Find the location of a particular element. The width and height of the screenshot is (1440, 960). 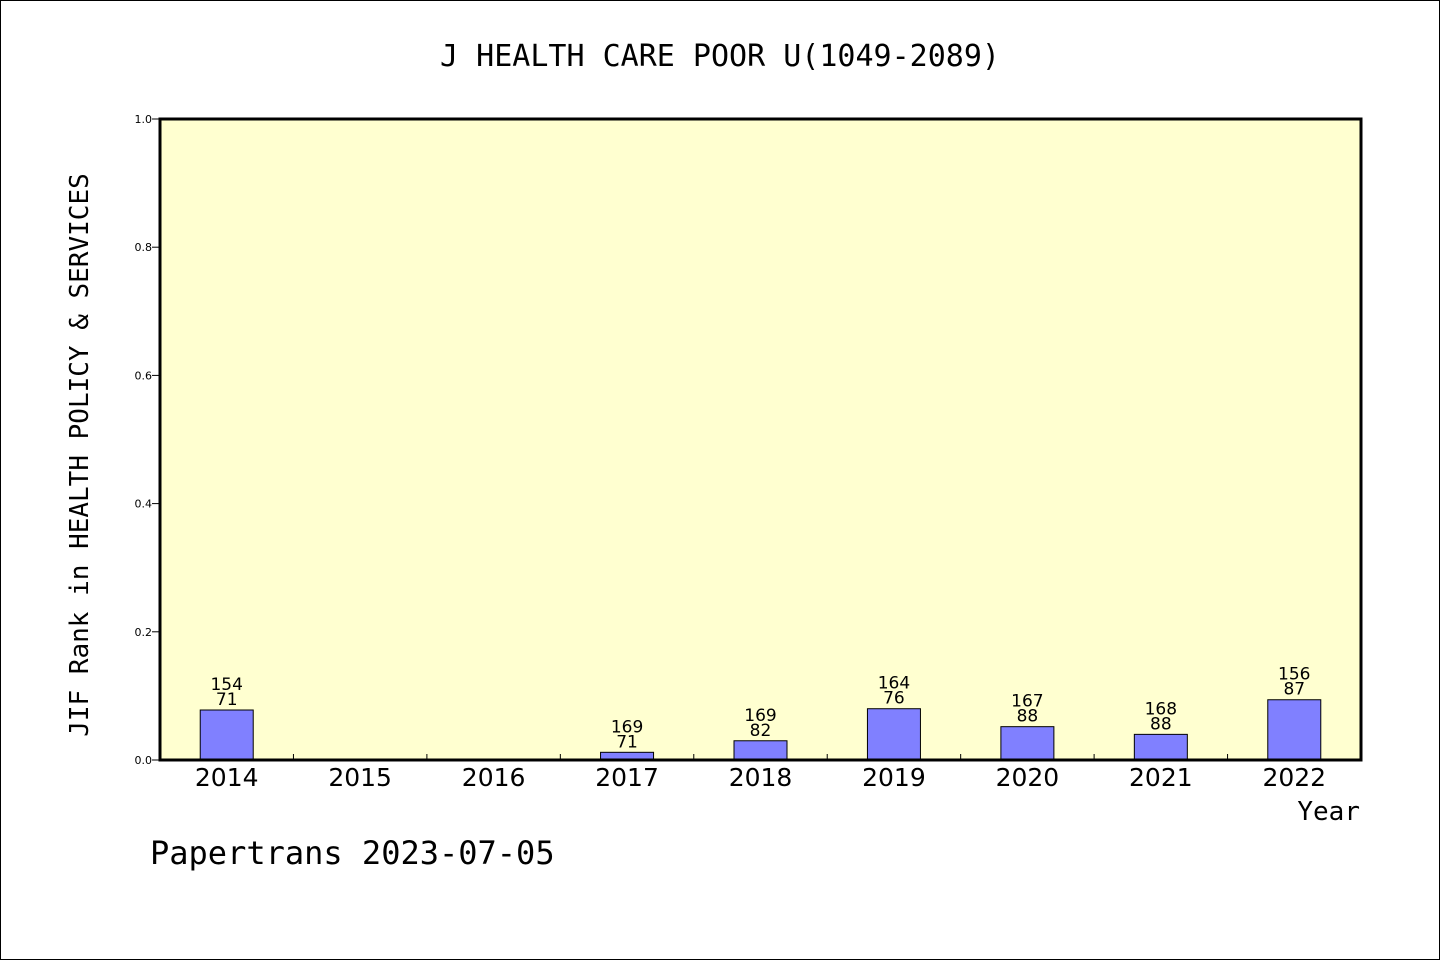

x-tick-label: 2019 is located at coordinates (894, 777).